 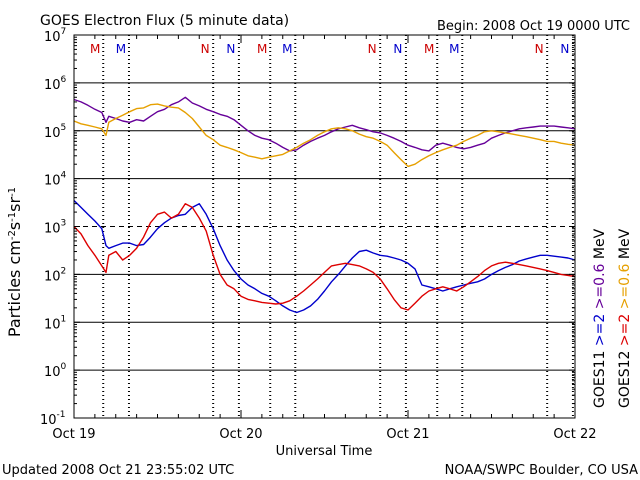 I want to click on y-tick-label: 10⁵, so click(x=55, y=132).